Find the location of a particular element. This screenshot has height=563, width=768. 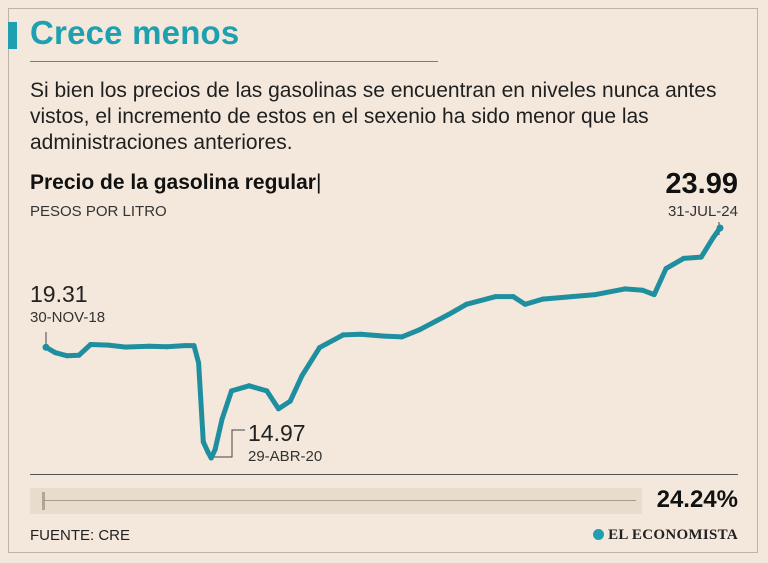

change-bar is located at coordinates (336, 501).